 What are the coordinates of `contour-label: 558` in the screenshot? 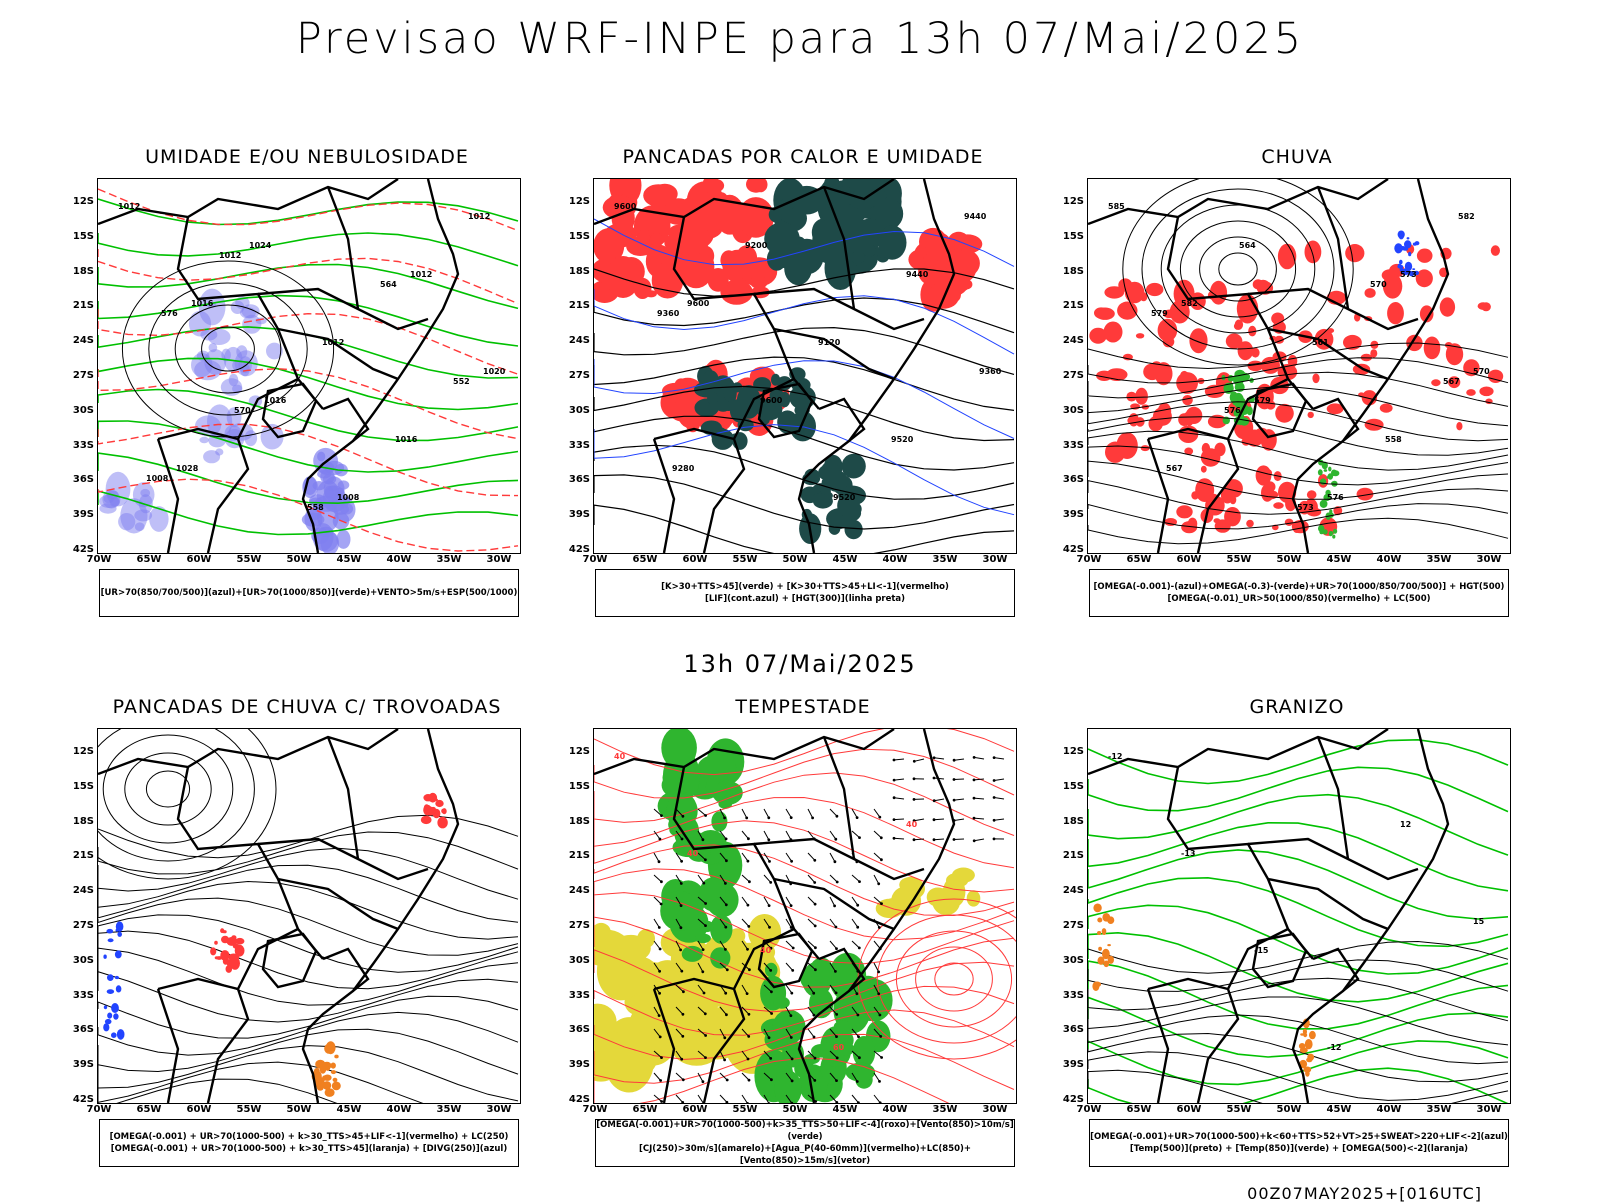 It's located at (315, 507).